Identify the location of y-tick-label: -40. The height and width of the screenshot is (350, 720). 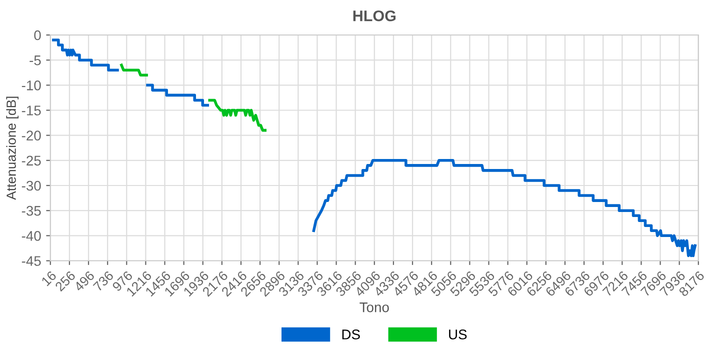
(31, 236).